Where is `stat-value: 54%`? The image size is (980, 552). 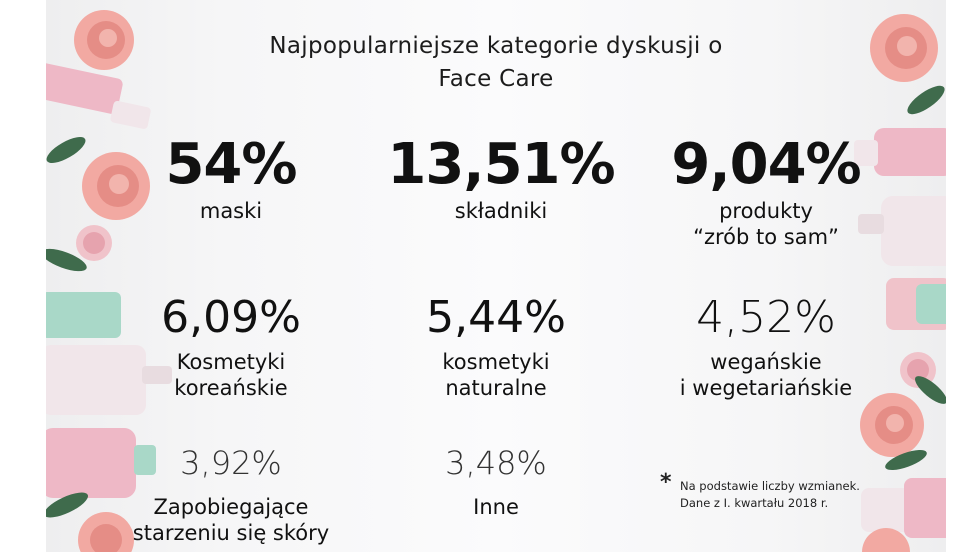 stat-value: 54% is located at coordinates (231, 164).